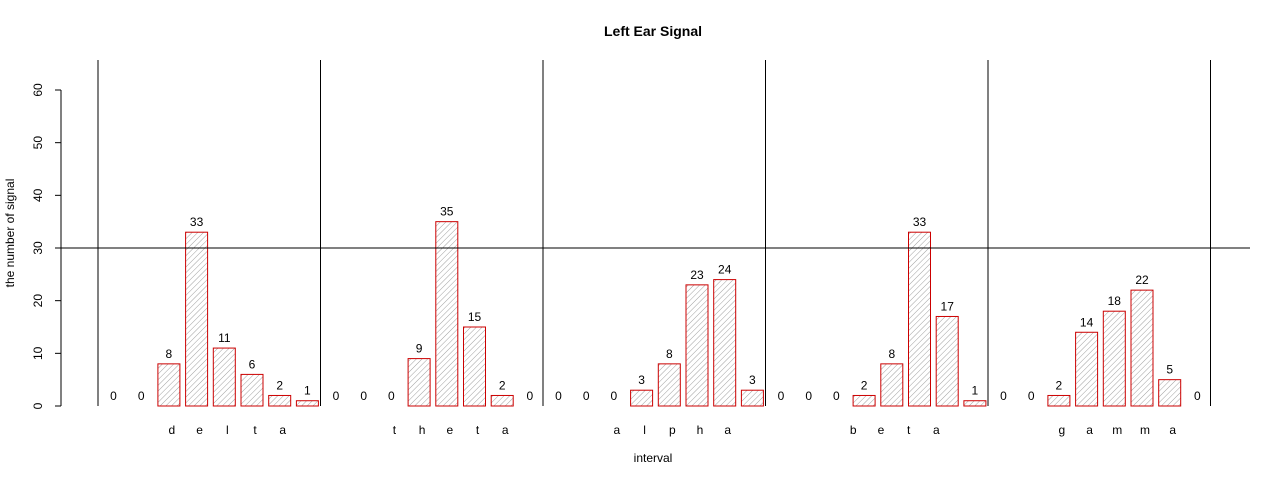 Image resolution: width=1280 pixels, height=480 pixels. What do you see at coordinates (1142, 280) in the screenshot?
I see `bar-value-label: 22` at bounding box center [1142, 280].